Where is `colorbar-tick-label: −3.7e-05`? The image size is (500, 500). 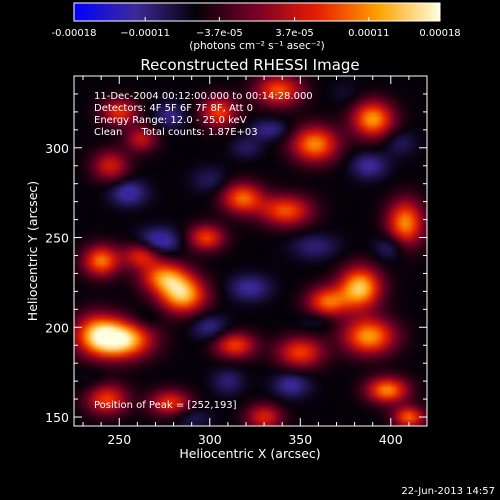 colorbar-tick-label: −3.7e-05 is located at coordinates (219, 33).